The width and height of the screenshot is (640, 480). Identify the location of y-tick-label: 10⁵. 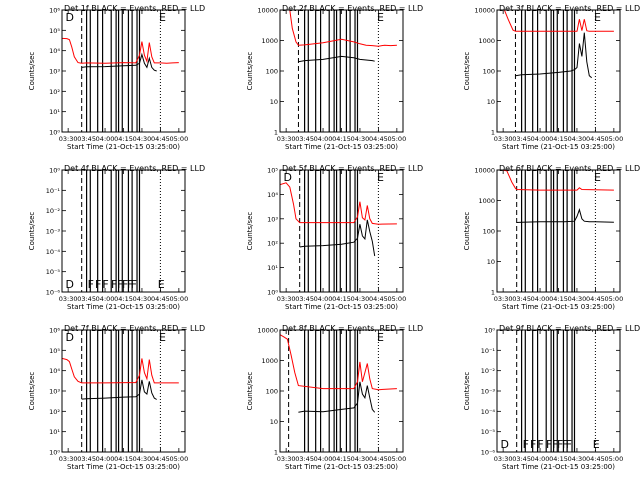
(54, 351).